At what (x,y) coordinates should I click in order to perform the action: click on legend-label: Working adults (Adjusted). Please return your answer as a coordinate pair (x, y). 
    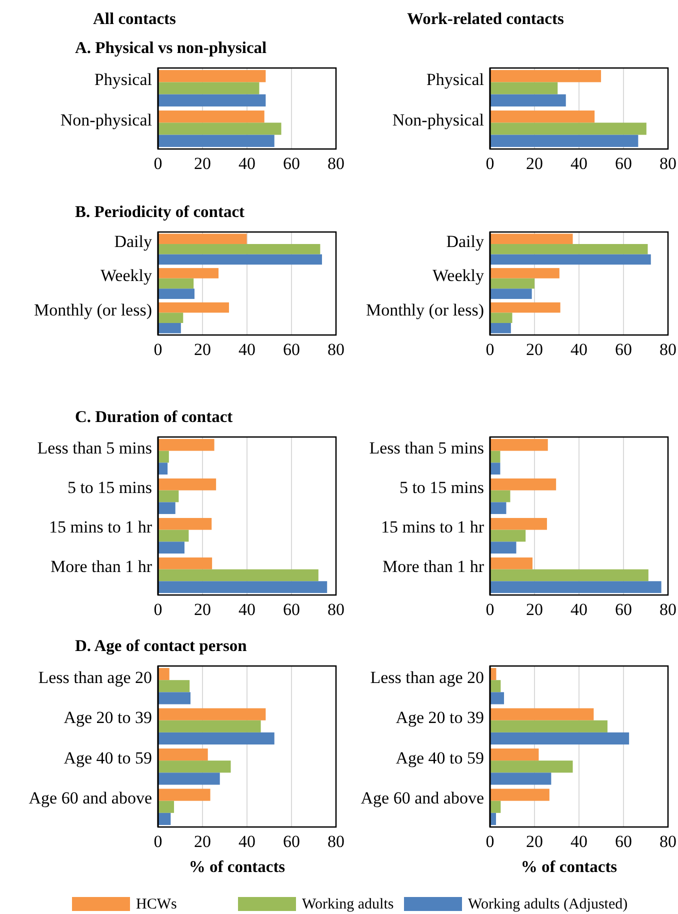
    Looking at the image, I should click on (548, 904).